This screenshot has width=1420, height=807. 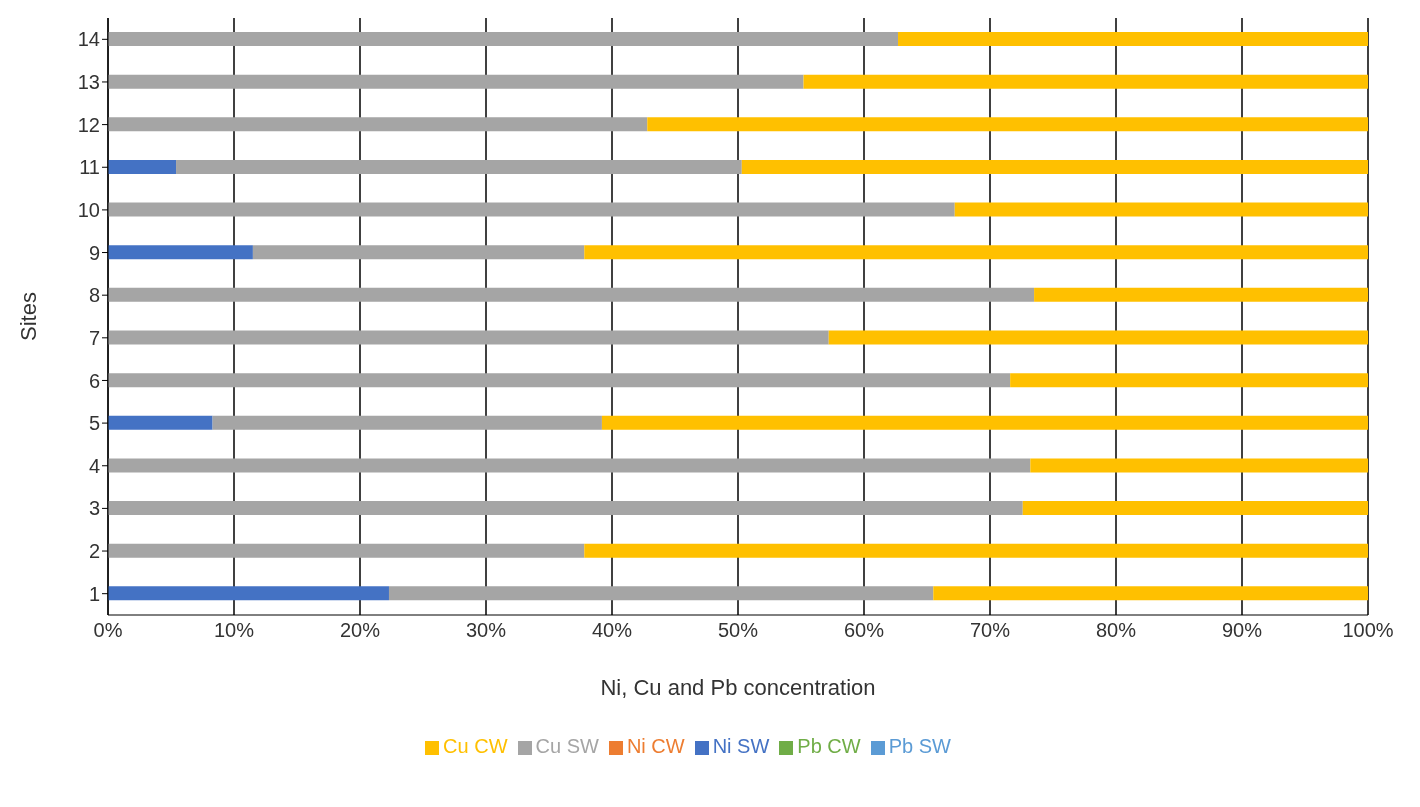 What do you see at coordinates (990, 630) in the screenshot?
I see `x-tick-label: 70%` at bounding box center [990, 630].